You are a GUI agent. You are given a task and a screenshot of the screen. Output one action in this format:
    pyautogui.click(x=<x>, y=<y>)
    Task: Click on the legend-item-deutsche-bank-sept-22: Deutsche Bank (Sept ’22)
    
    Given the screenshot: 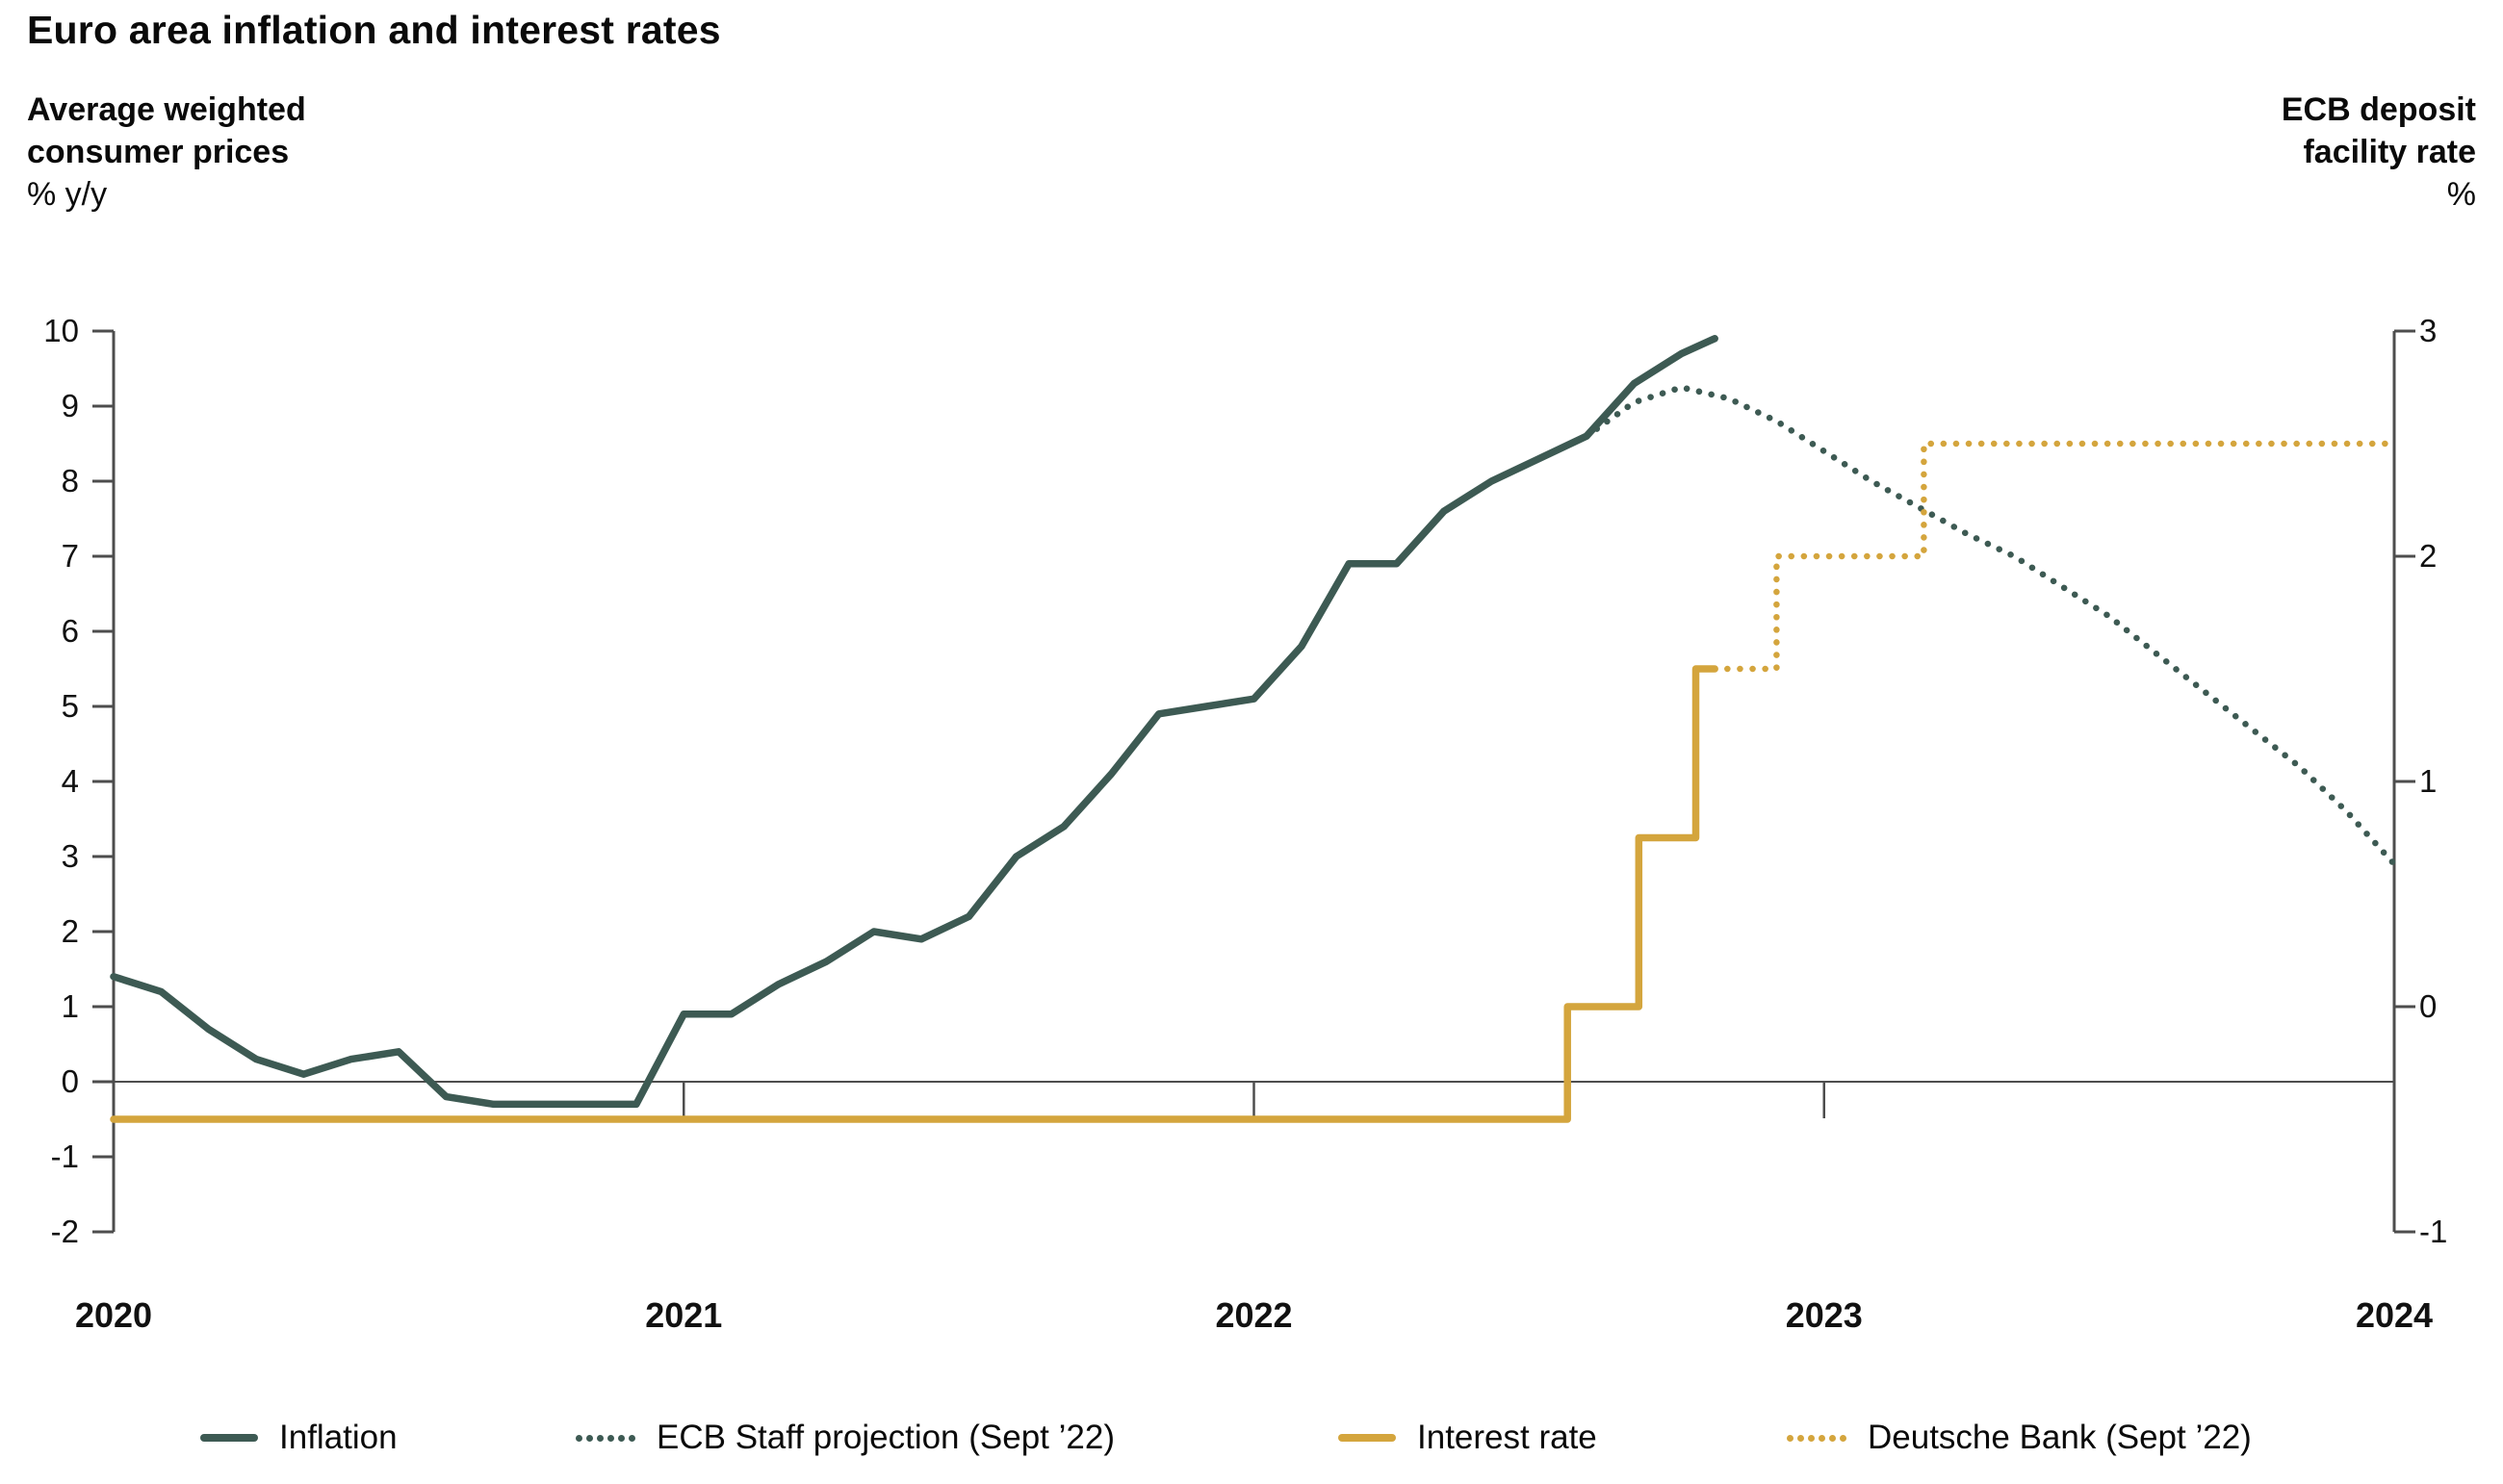 What is the action you would take?
    pyautogui.click(x=2020, y=1438)
    